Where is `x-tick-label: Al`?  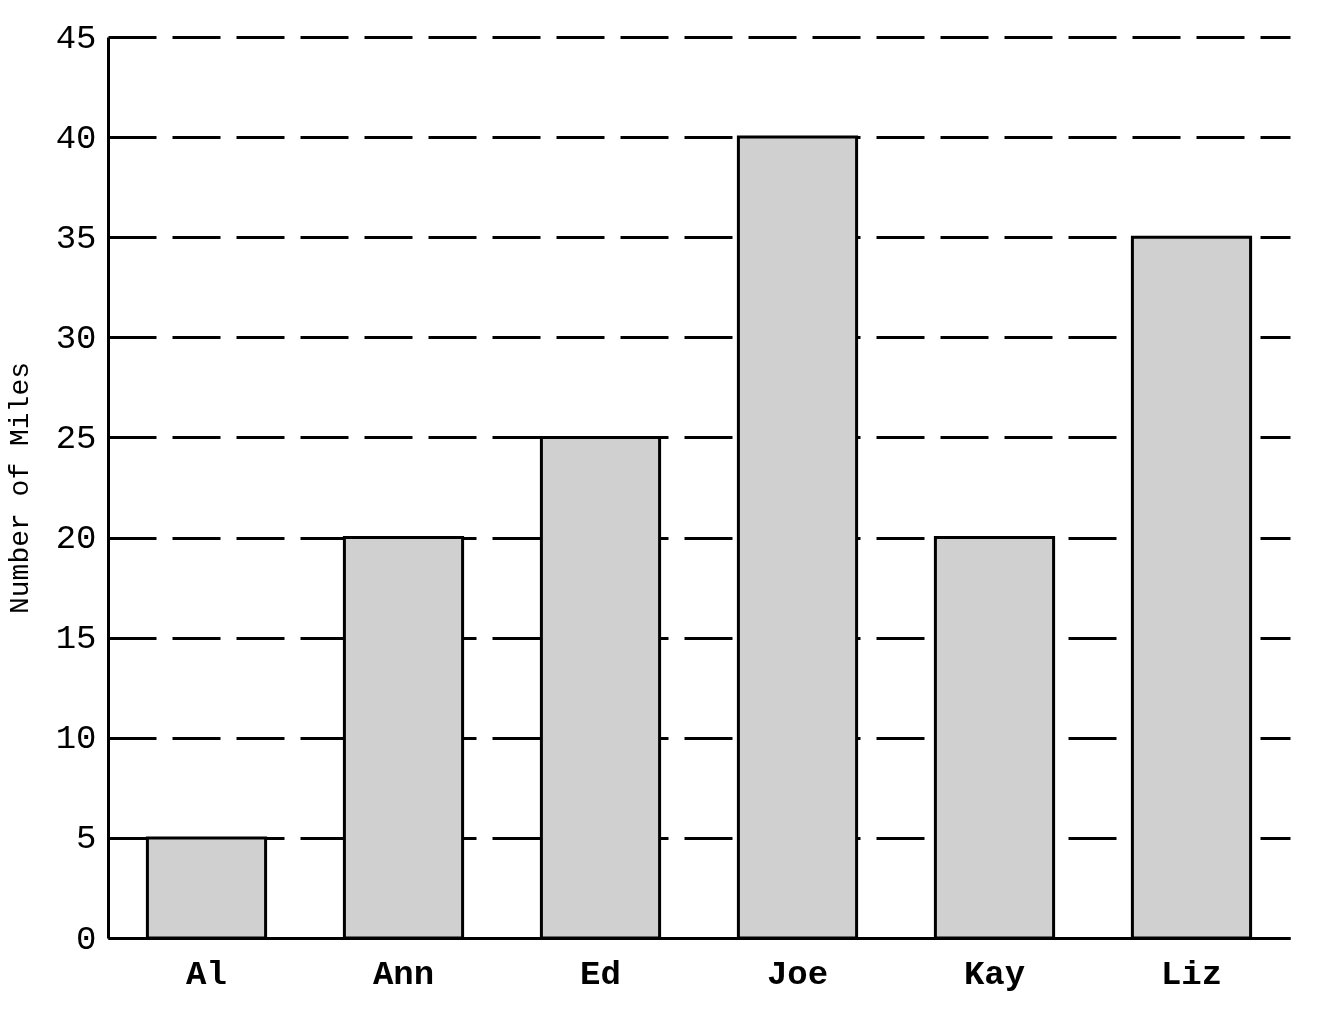
x-tick-label: Al is located at coordinates (206, 974).